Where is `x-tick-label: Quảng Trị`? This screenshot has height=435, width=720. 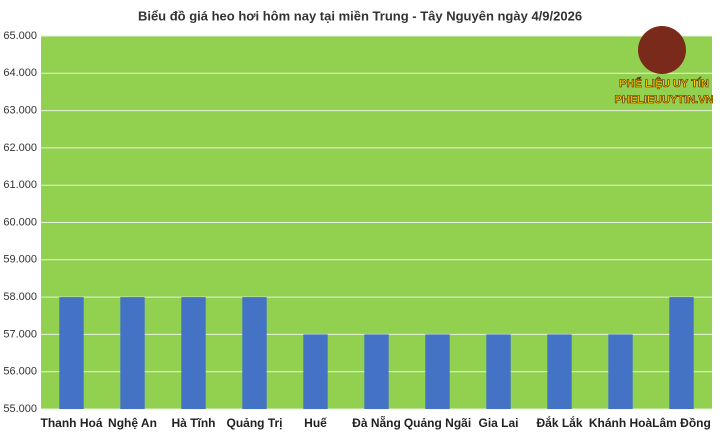 x-tick-label: Quảng Trị is located at coordinates (254, 423).